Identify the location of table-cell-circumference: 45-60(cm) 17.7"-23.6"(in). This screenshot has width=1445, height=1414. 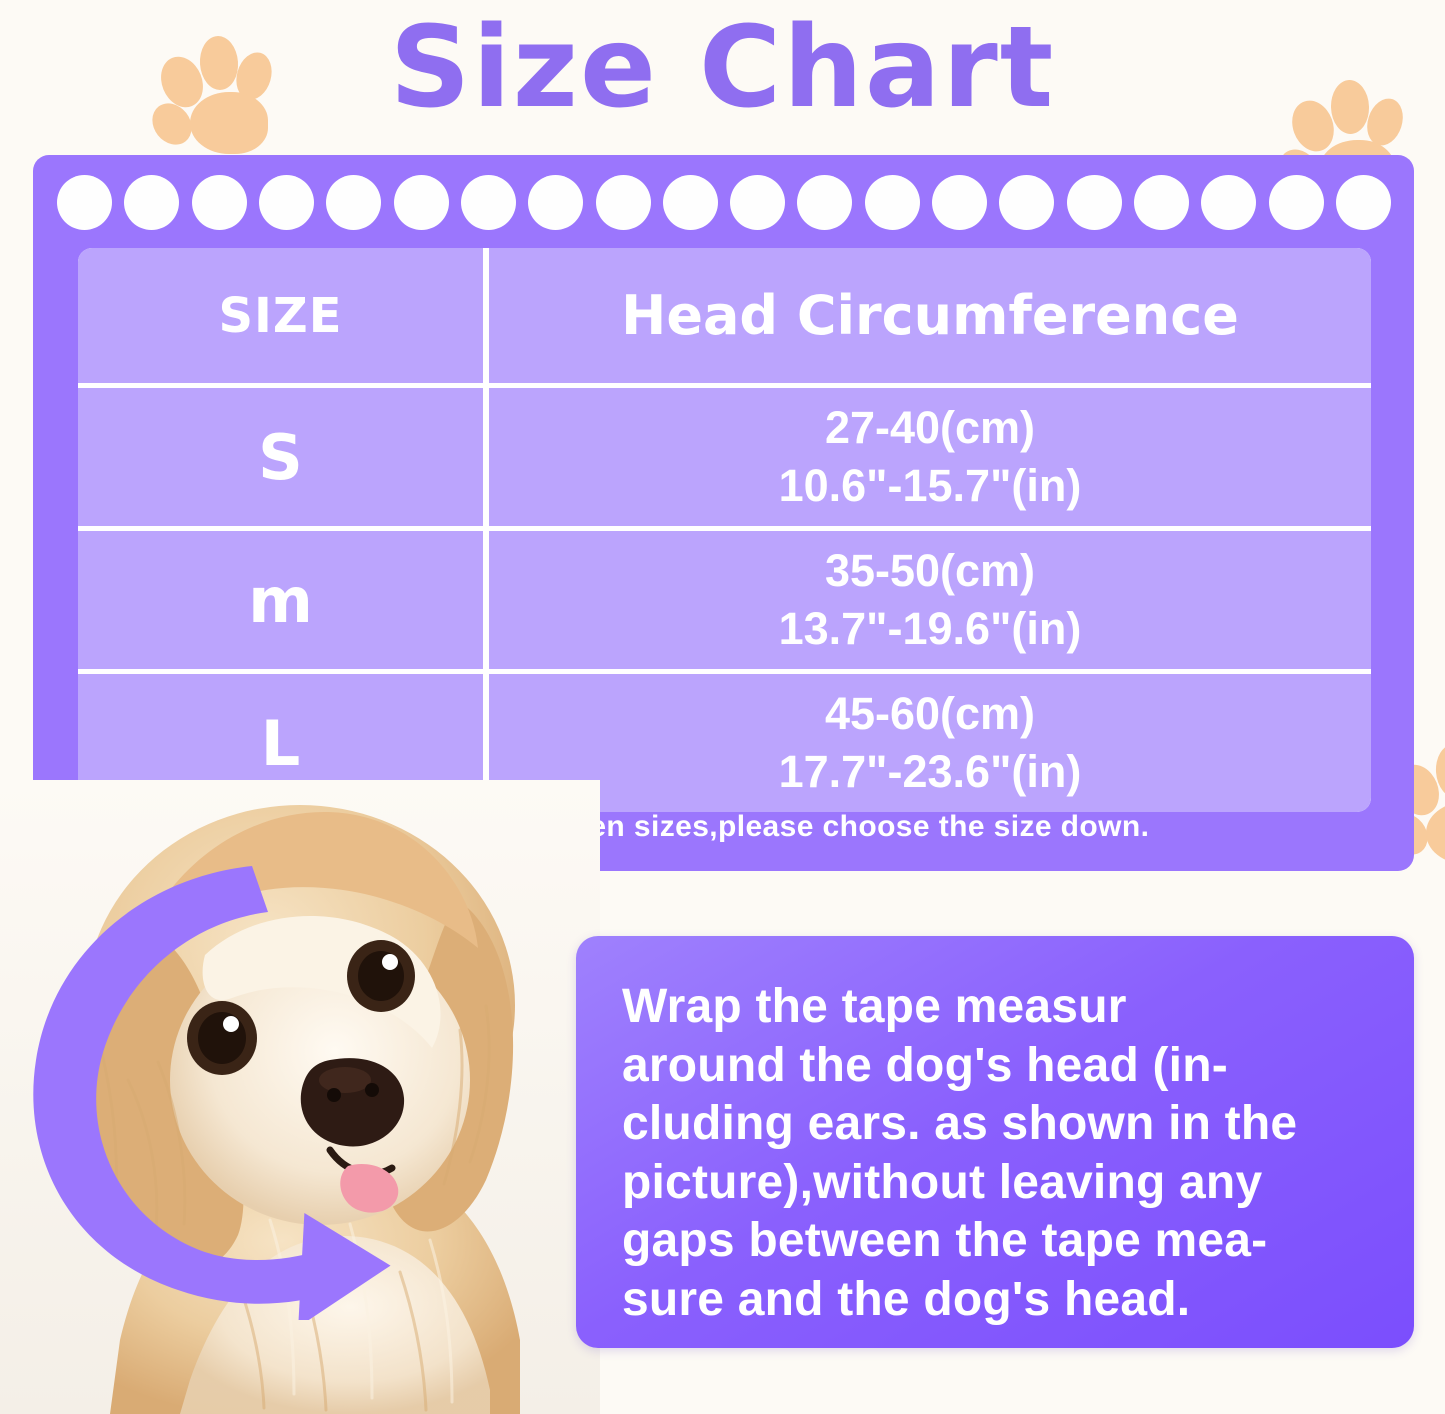
(930, 743).